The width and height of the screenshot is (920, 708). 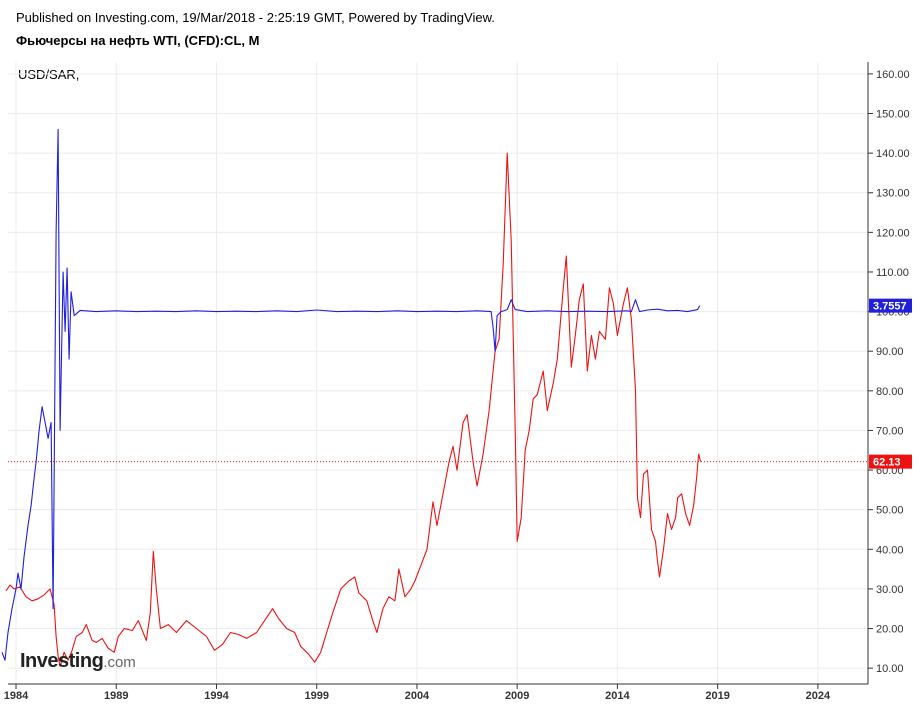 I want to click on logo-suffix: .com, so click(x=119, y=662).